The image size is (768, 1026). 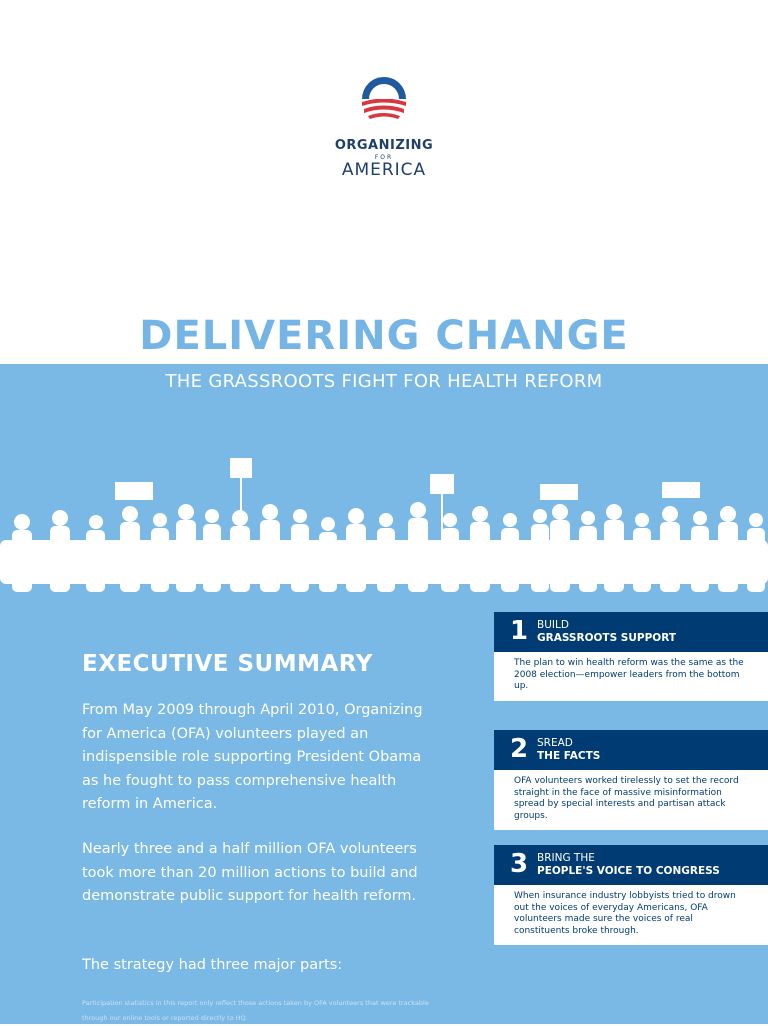 I want to click on step-label-top: BRING THE, so click(x=566, y=858).